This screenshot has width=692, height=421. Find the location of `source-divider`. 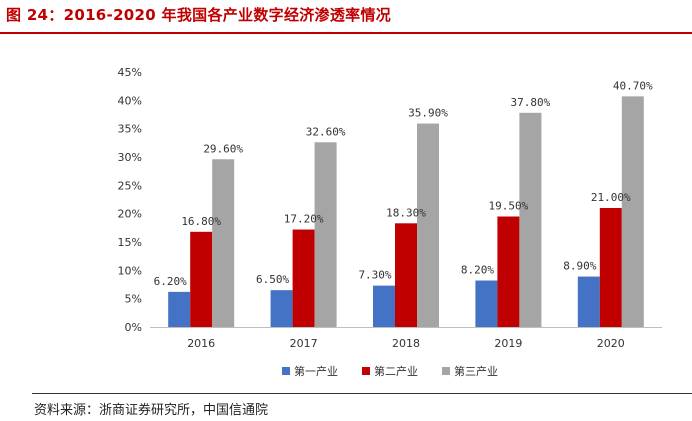

source-divider is located at coordinates (362, 393).